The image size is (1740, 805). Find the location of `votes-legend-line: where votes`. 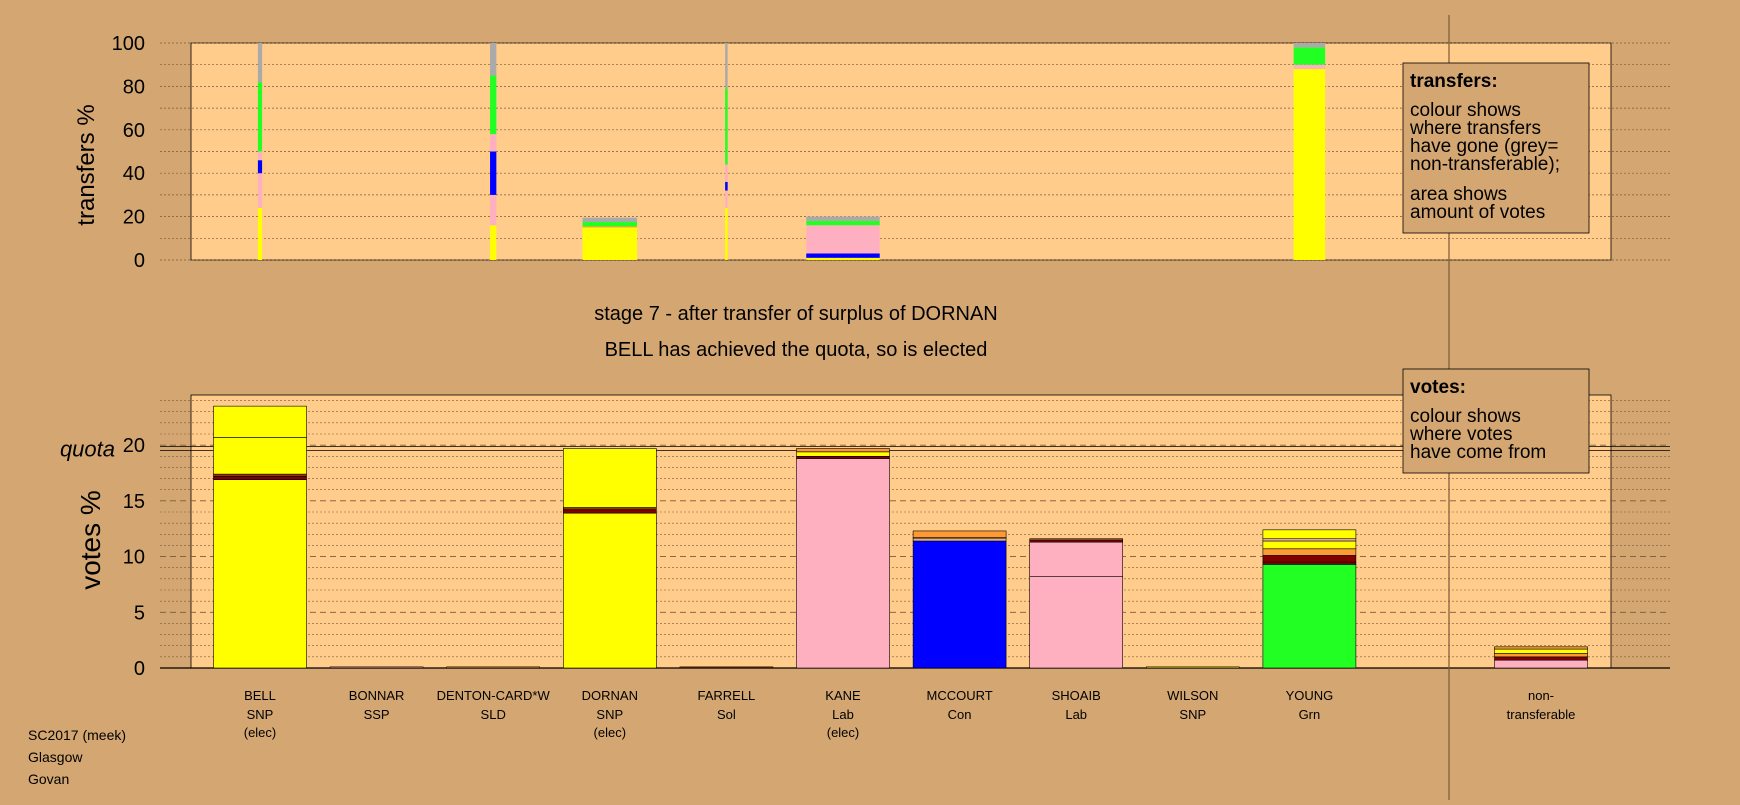

votes-legend-line: where votes is located at coordinates (1460, 434).